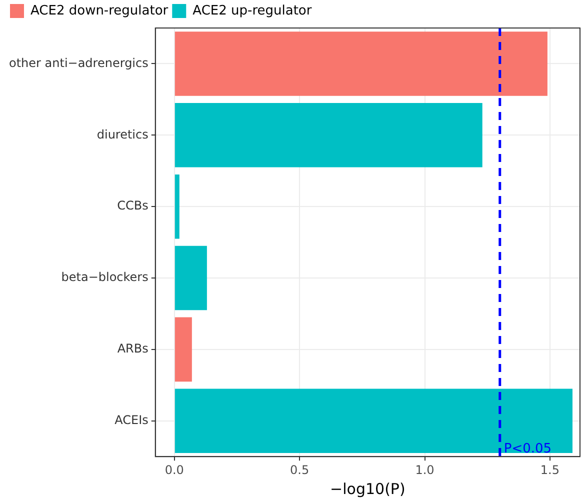 The width and height of the screenshot is (582, 499). I want to click on legend-label: ACE2 up-regulator, so click(252, 10).